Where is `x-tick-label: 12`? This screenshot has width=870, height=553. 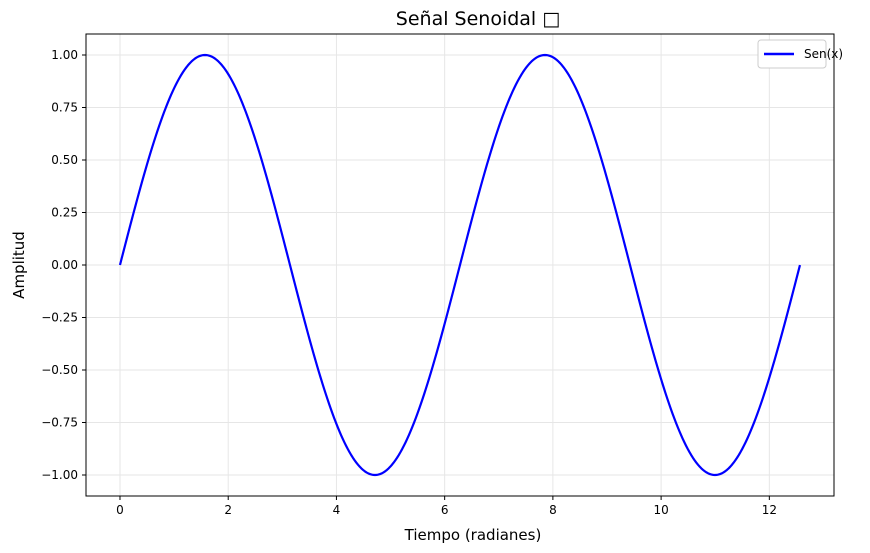 x-tick-label: 12 is located at coordinates (769, 510).